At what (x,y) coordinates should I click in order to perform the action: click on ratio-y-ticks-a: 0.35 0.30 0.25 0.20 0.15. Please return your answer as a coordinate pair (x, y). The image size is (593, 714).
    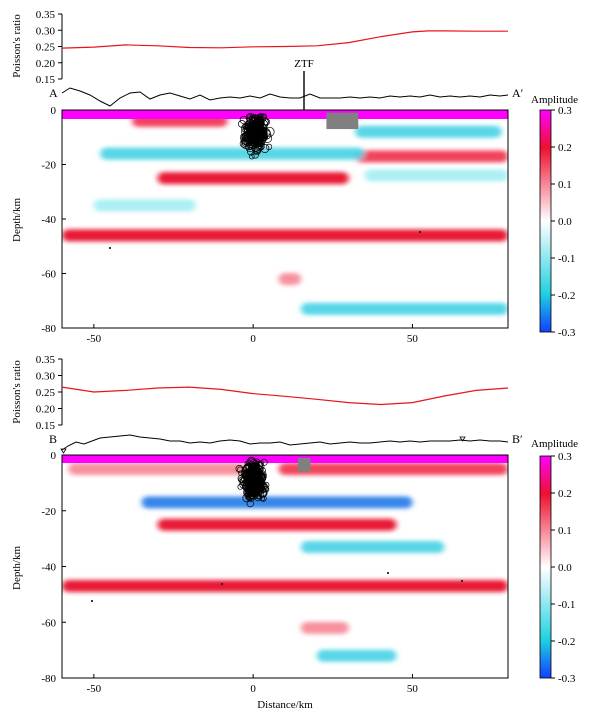
    Looking at the image, I should click on (49, 47).